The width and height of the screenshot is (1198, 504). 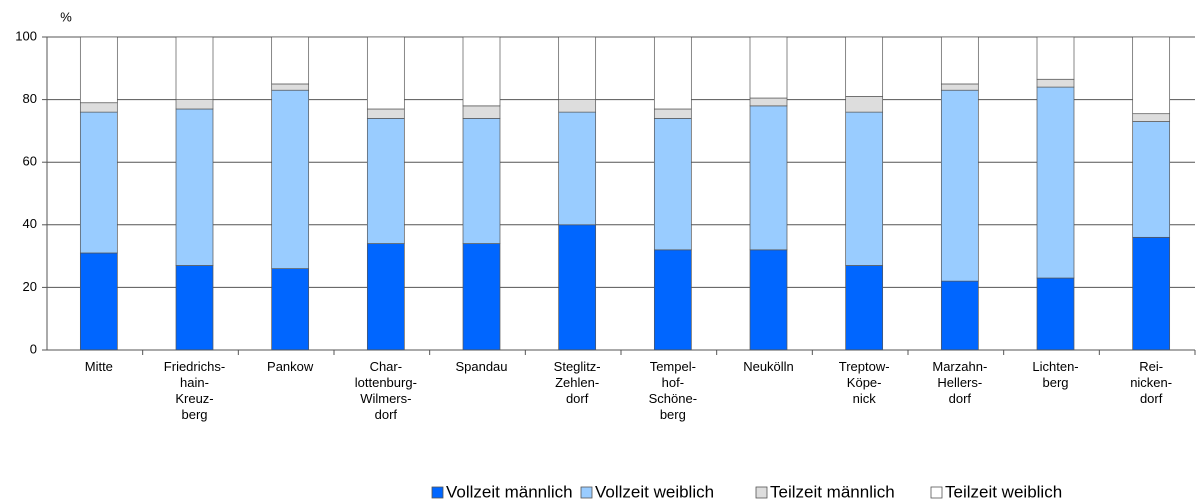 I want to click on y-tick-label: 40, so click(x=30, y=223).